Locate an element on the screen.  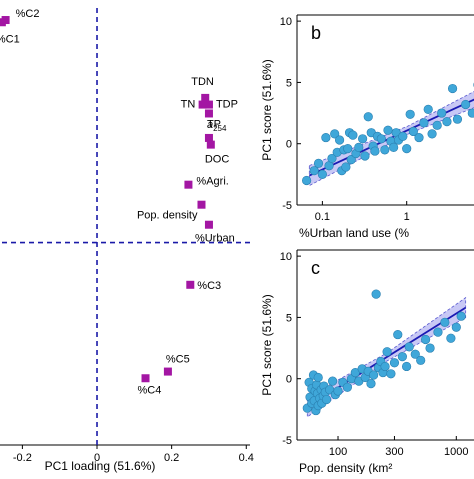
loading-label: %C4 is located at coordinates (150, 390).